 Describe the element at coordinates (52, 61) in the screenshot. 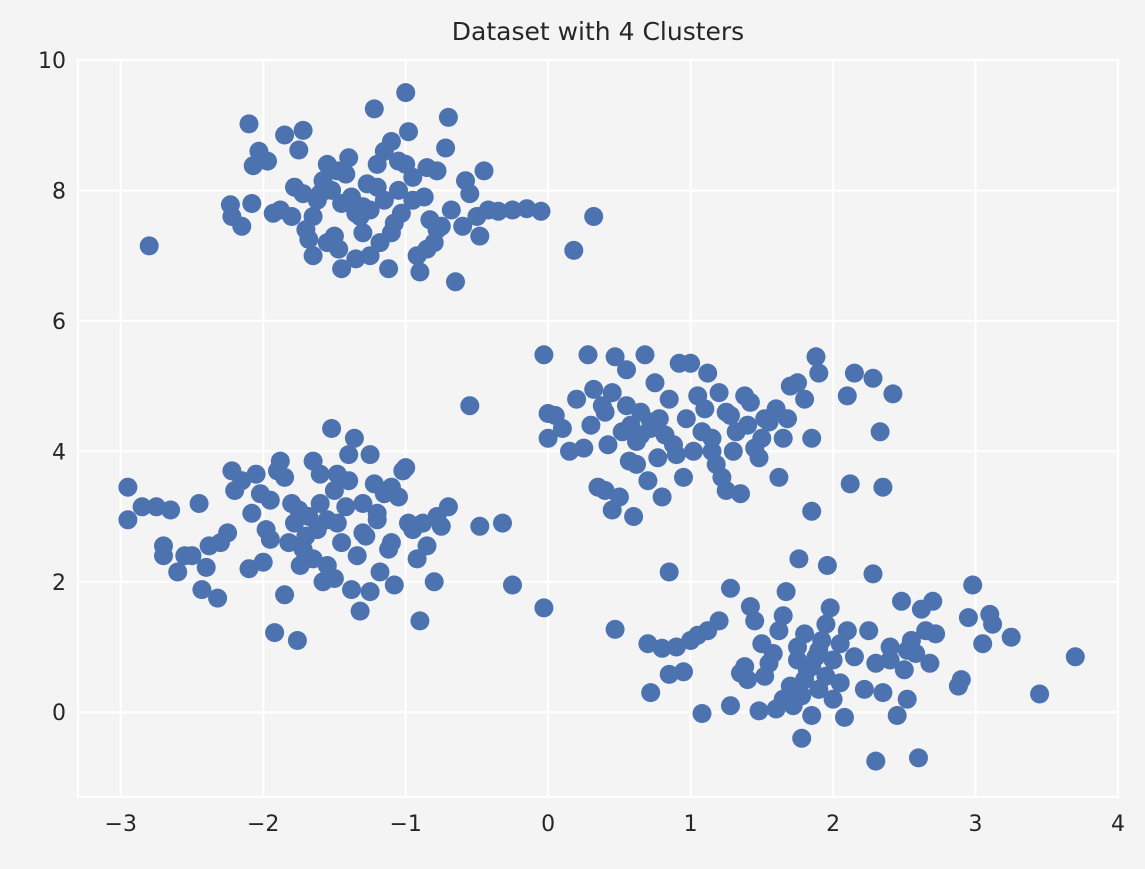

I see `y-tick-label: 10` at that location.